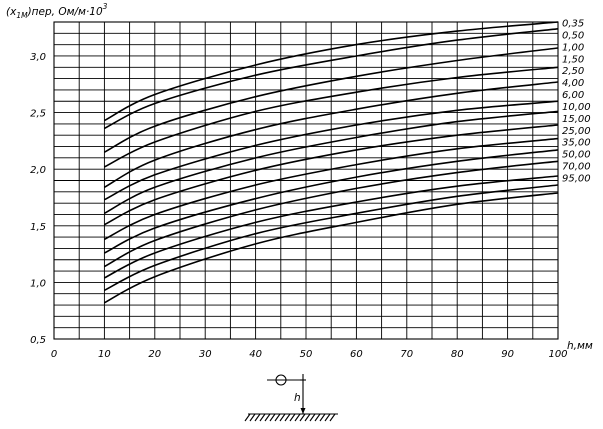  I want to click on conductor-schematic: h, so click(291, 398).